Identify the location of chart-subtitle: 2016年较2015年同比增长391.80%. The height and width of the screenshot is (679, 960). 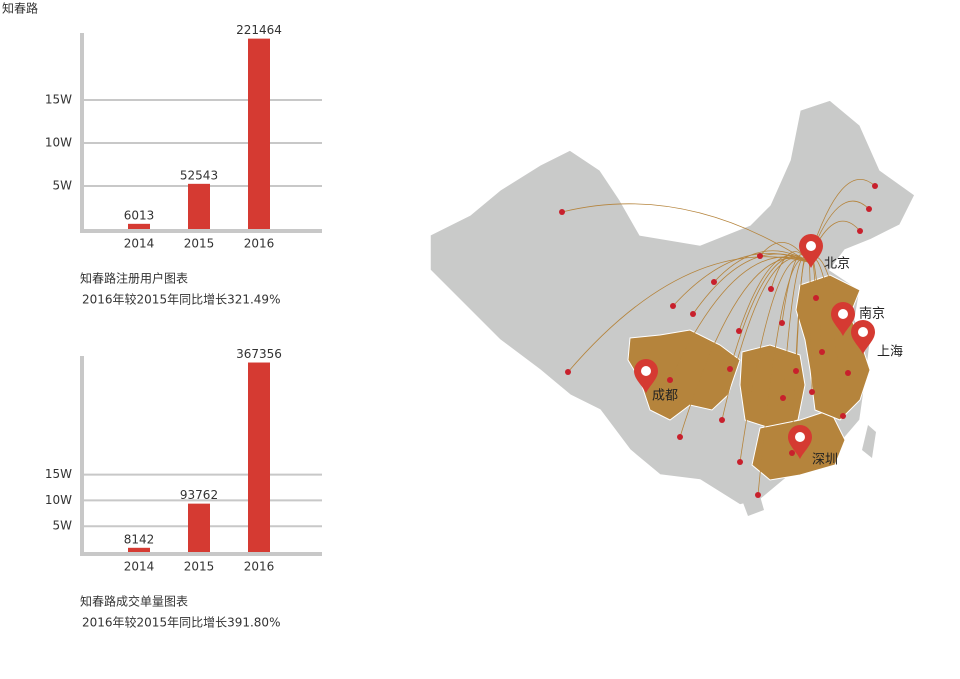
(181, 622).